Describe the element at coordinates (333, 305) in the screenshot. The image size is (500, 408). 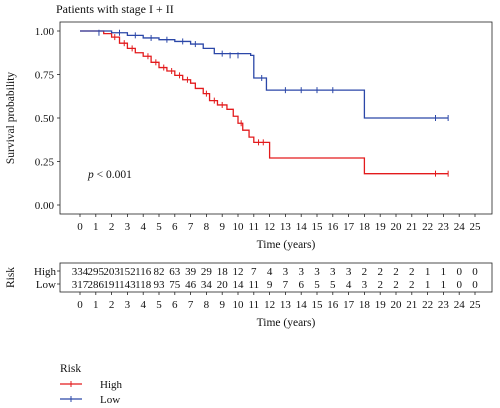
I see `risk-x-tick-label: 16` at that location.